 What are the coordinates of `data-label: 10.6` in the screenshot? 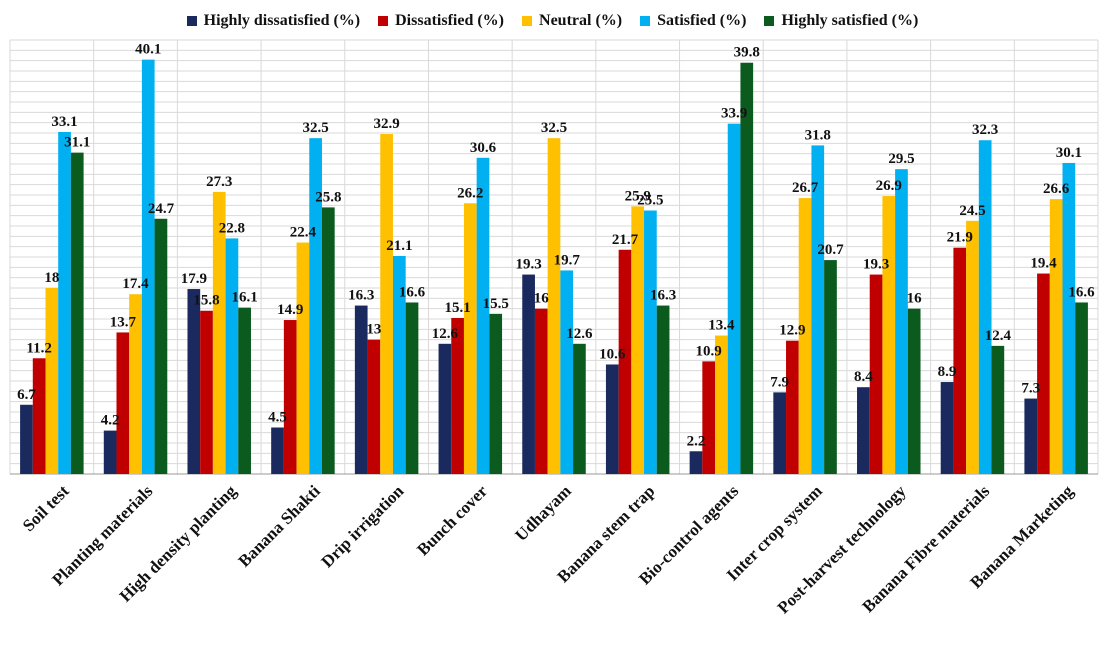 It's located at (612, 354).